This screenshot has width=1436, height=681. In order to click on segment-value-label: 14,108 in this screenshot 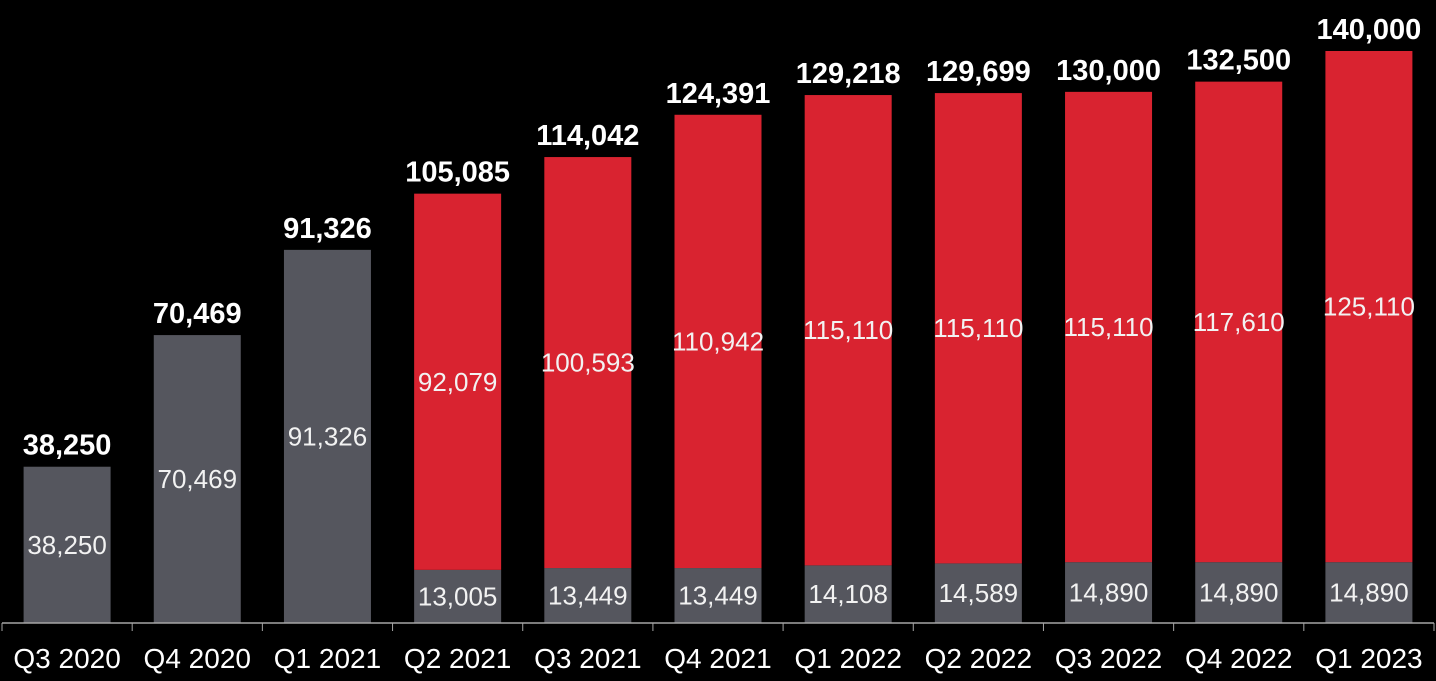, I will do `click(848, 594)`.